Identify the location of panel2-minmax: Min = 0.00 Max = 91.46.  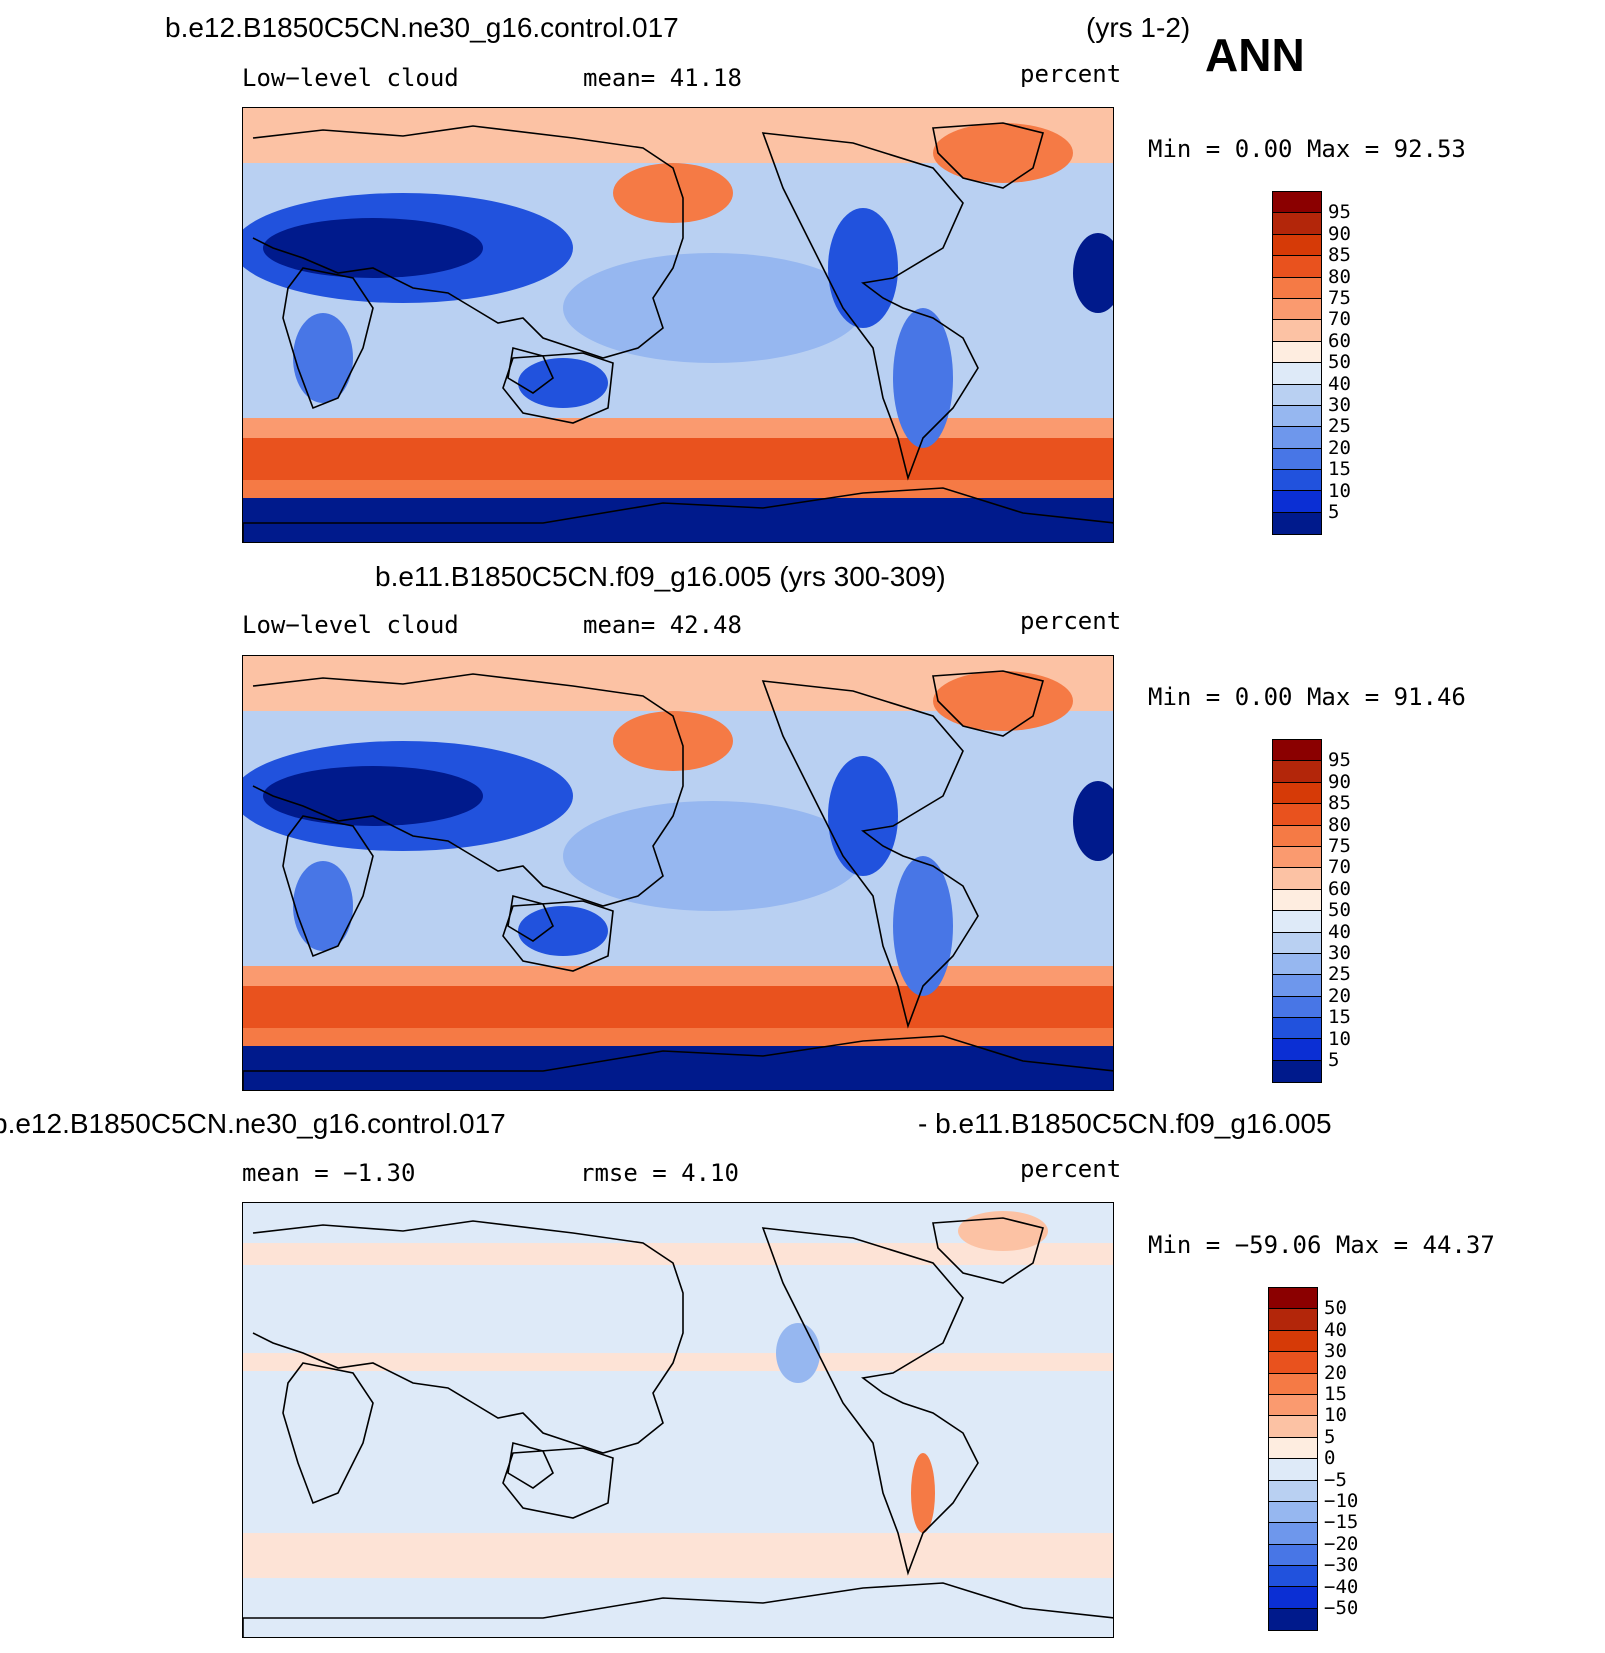
(1307, 697).